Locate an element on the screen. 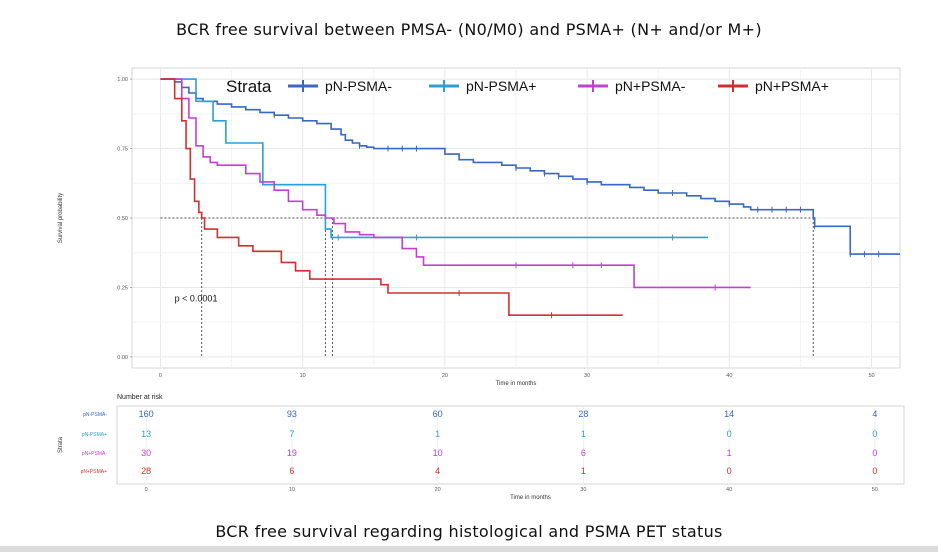 The width and height of the screenshot is (938, 552). risk-x-tick-label: 50 is located at coordinates (875, 490).